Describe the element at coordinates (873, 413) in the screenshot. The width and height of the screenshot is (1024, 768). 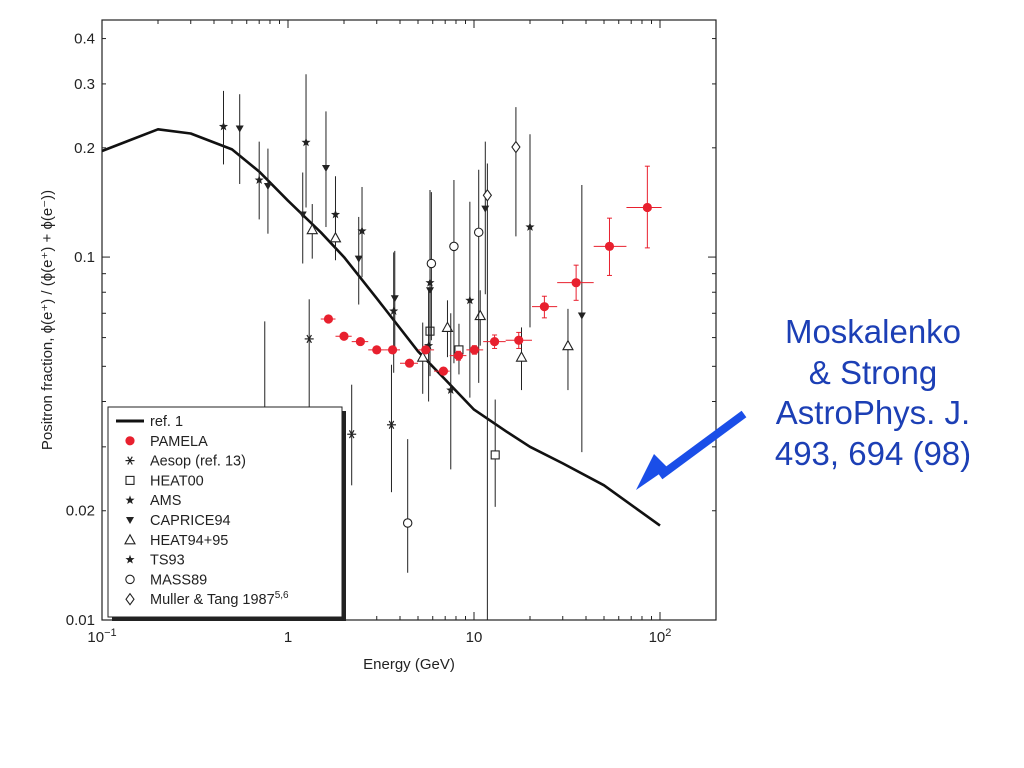
I see `citation-line-3: AstroPhys. J.` at that location.